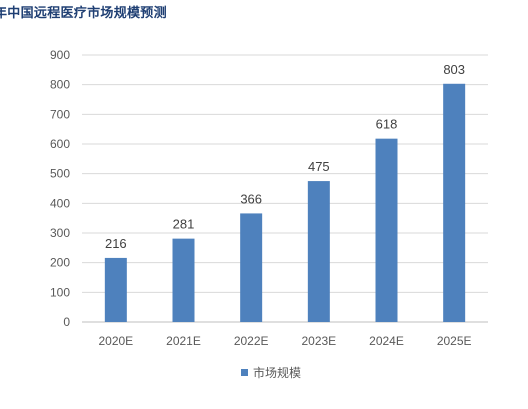  What do you see at coordinates (60, 263) in the screenshot?
I see `y-tick-label: 200` at bounding box center [60, 263].